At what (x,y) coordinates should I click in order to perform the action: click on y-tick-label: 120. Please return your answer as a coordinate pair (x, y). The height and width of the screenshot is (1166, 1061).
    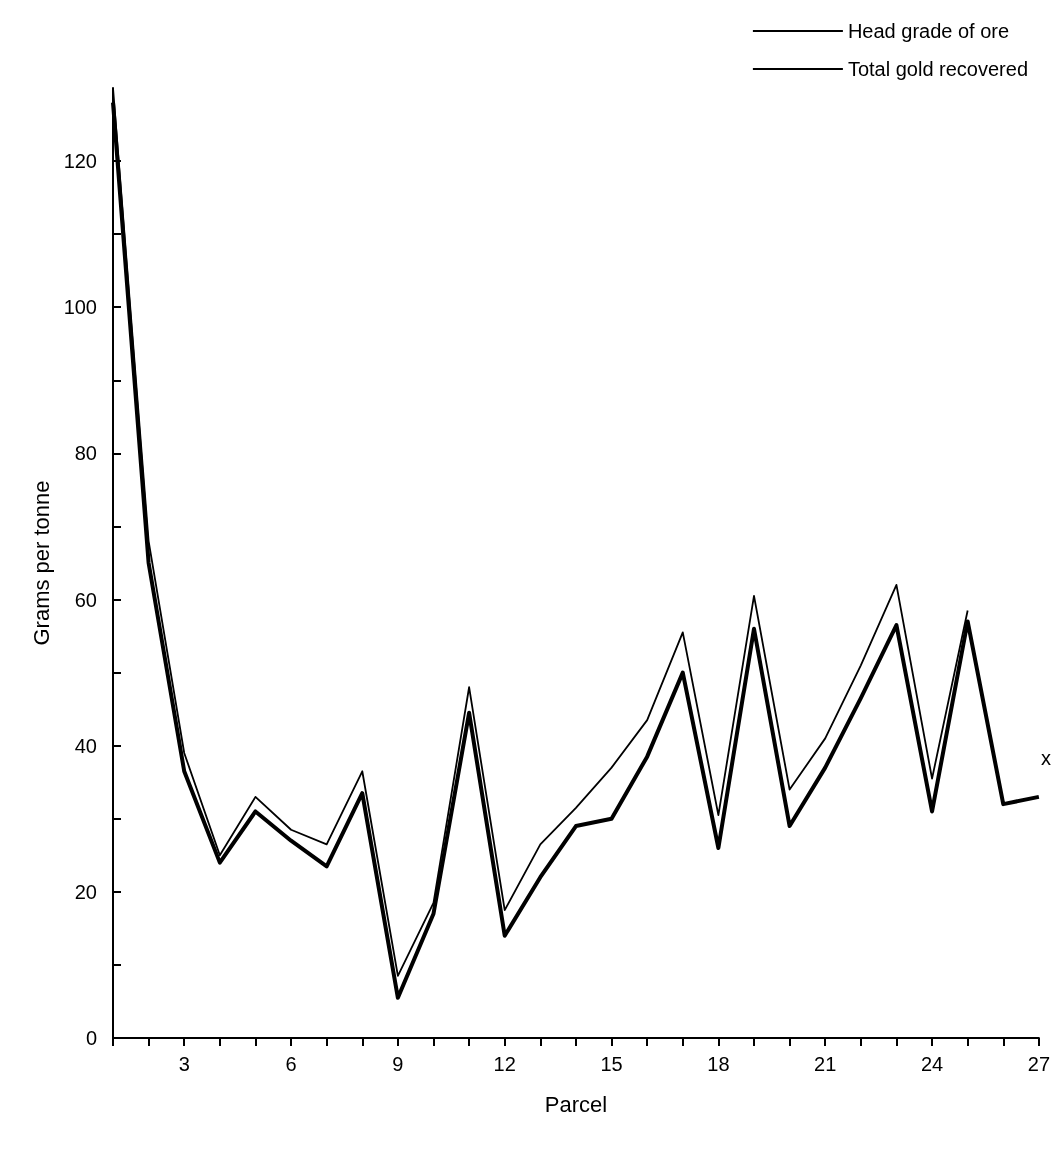
    Looking at the image, I should click on (80, 161).